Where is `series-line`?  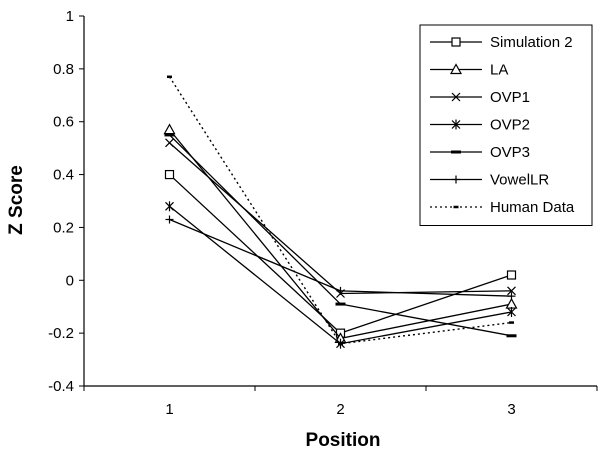 series-line is located at coordinates (340, 257).